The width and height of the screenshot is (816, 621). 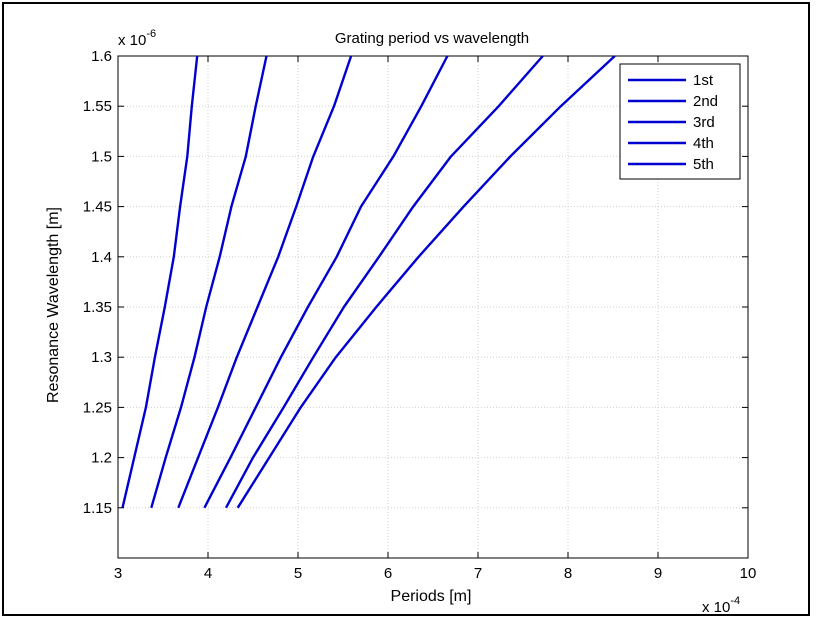 I want to click on y-tick-label: 1.6, so click(x=101, y=56).